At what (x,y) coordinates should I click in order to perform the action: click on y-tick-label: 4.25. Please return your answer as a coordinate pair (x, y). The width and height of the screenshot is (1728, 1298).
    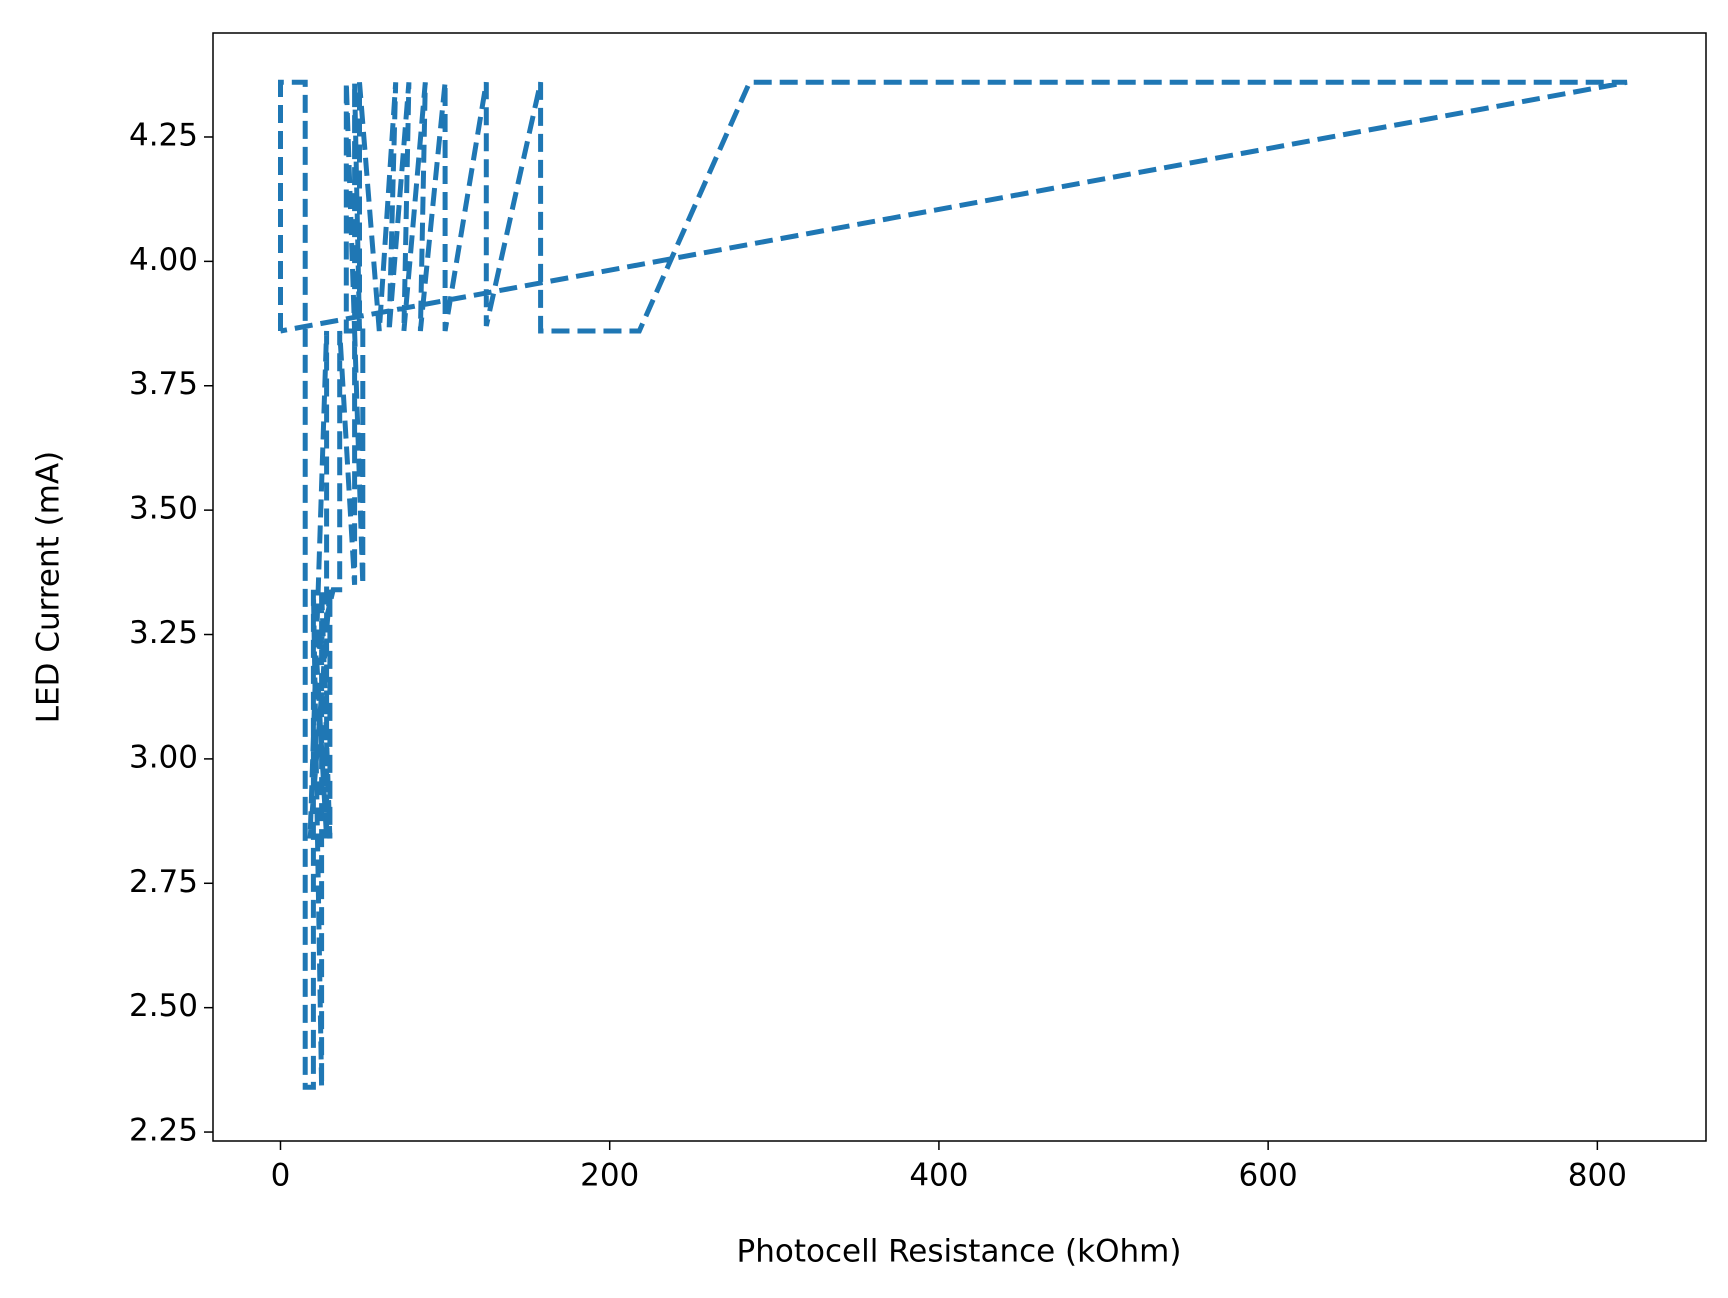
    Looking at the image, I should click on (163, 135).